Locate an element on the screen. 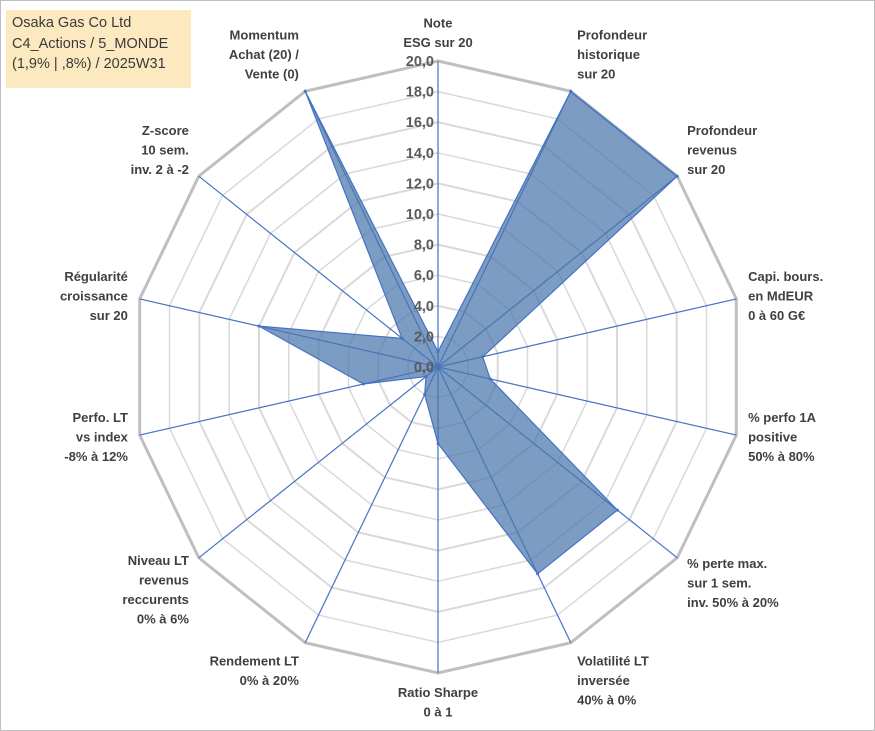 The image size is (875, 731). axis-label-3-line-2: 0 à 60 G€ is located at coordinates (776, 315).